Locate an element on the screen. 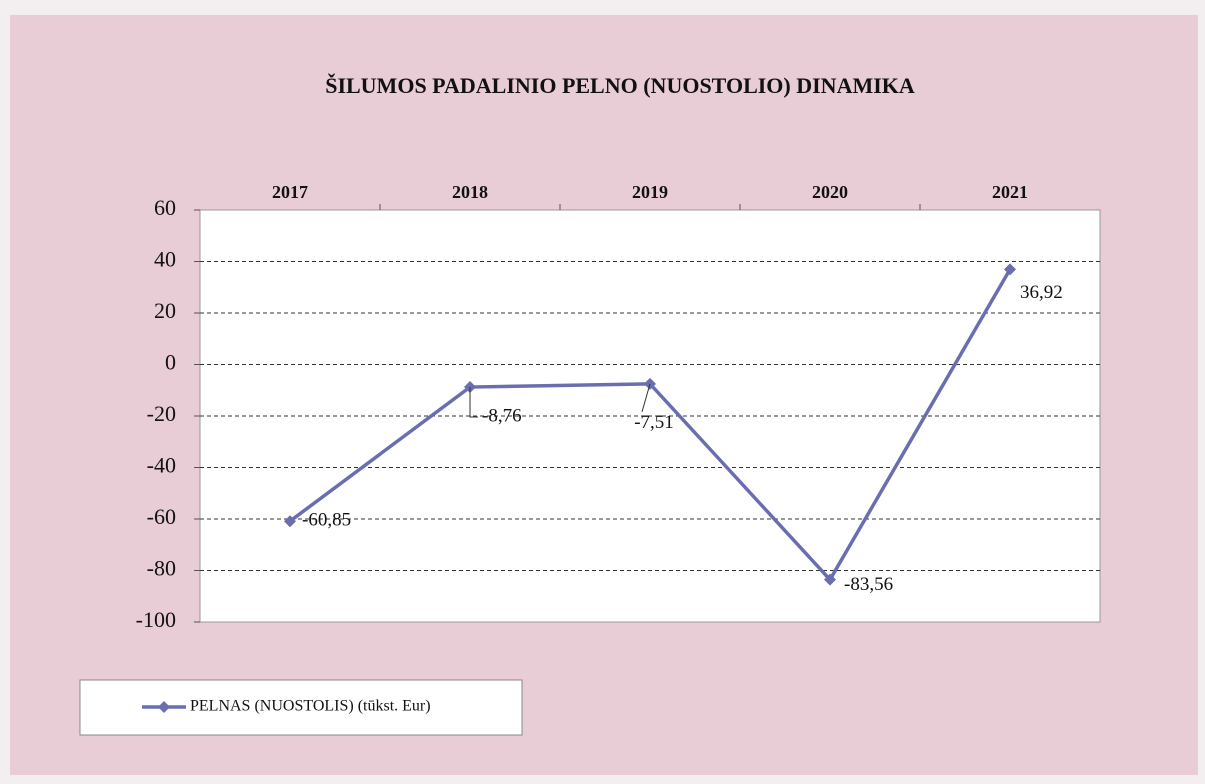  y-tick-label: 20 is located at coordinates (165, 310).